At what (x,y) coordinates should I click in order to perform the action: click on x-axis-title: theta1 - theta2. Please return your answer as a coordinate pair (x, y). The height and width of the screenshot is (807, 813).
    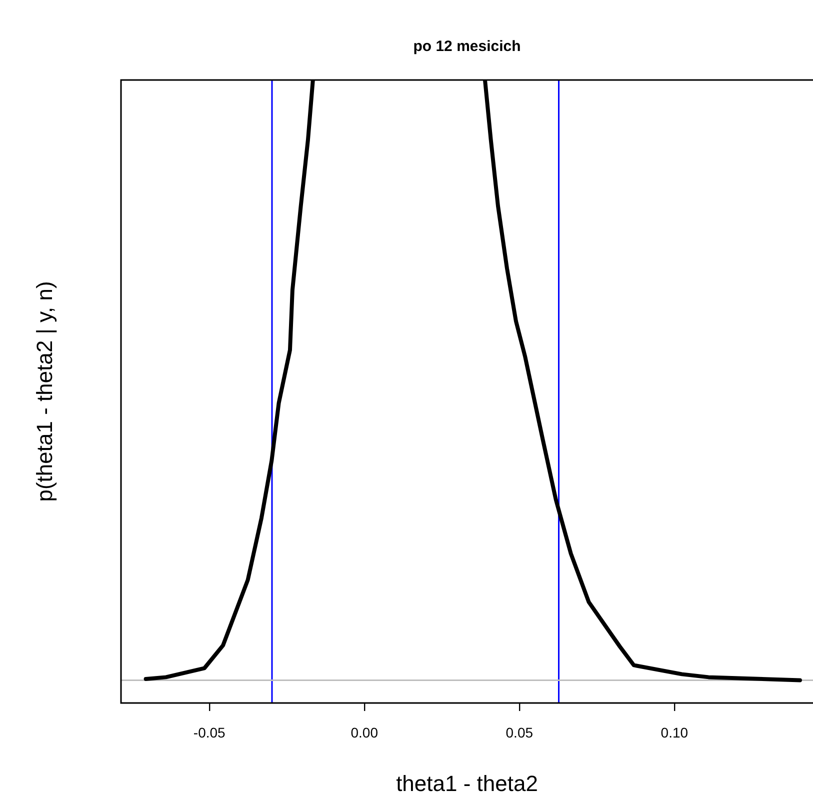
    Looking at the image, I should click on (467, 783).